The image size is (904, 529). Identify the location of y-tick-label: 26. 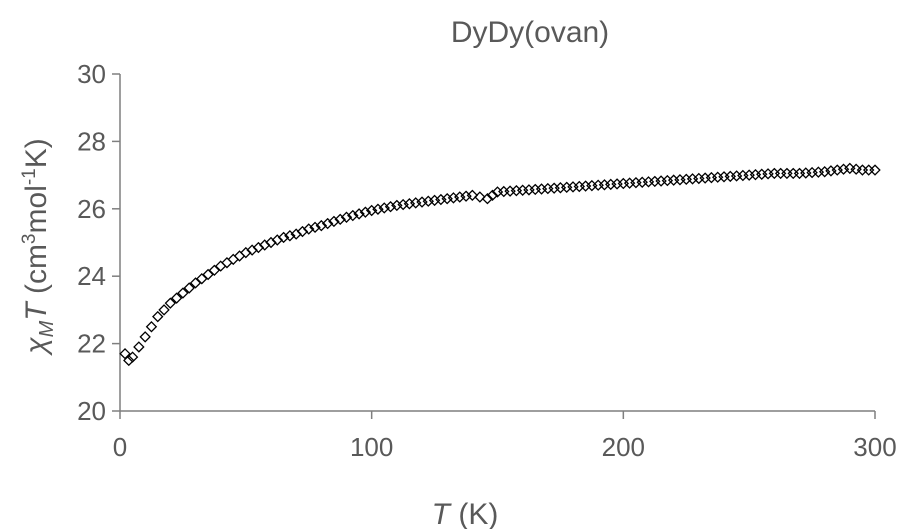
(91, 209).